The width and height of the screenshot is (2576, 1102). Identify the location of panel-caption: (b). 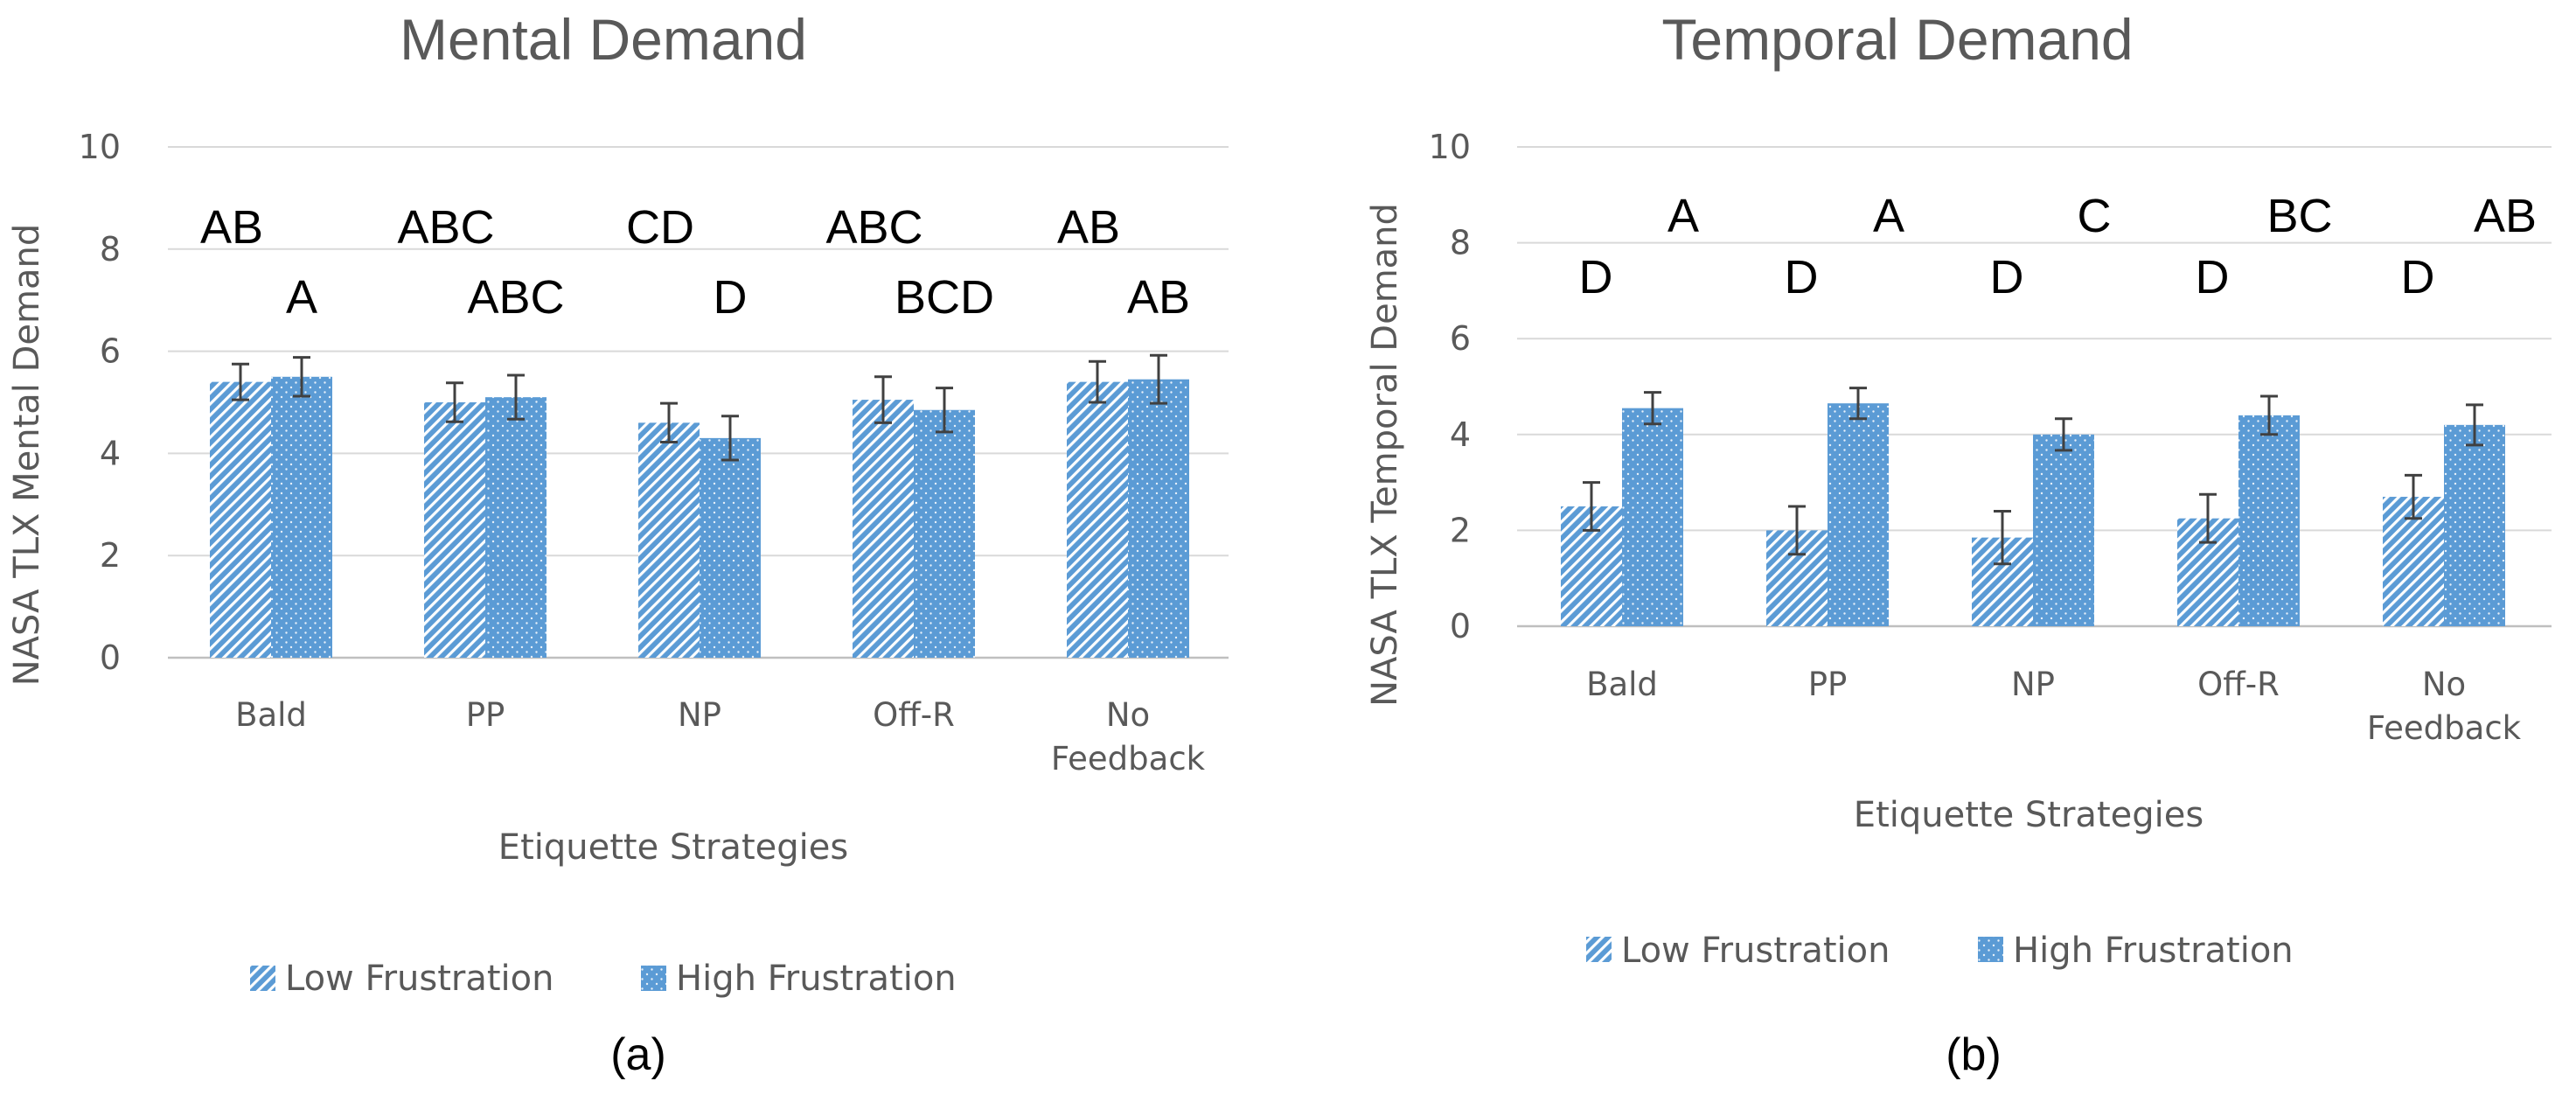
(1974, 1054).